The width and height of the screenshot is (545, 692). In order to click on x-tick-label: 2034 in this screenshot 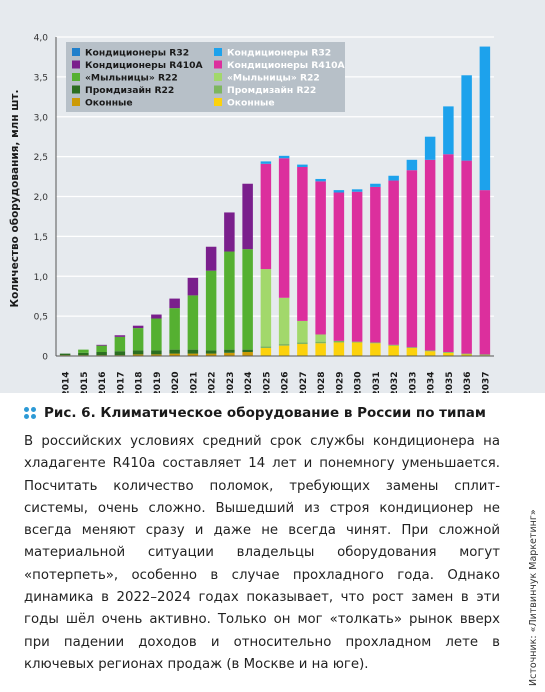, I will do `click(432, 382)`.